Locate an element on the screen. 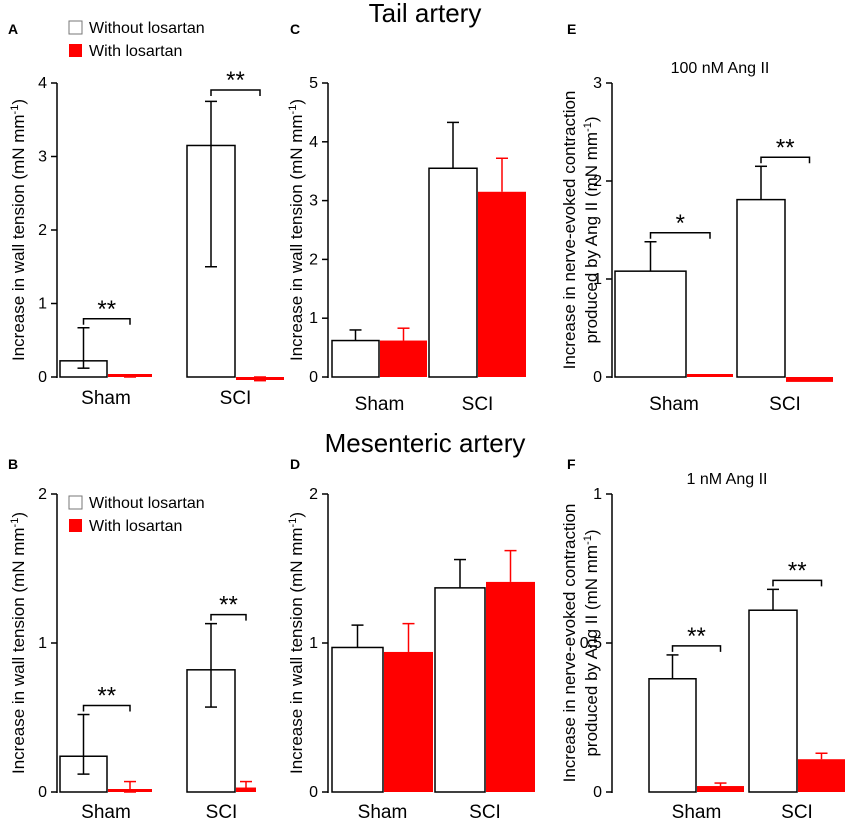  section-title-mesenteric: Mesenteric artery is located at coordinates (425, 443).